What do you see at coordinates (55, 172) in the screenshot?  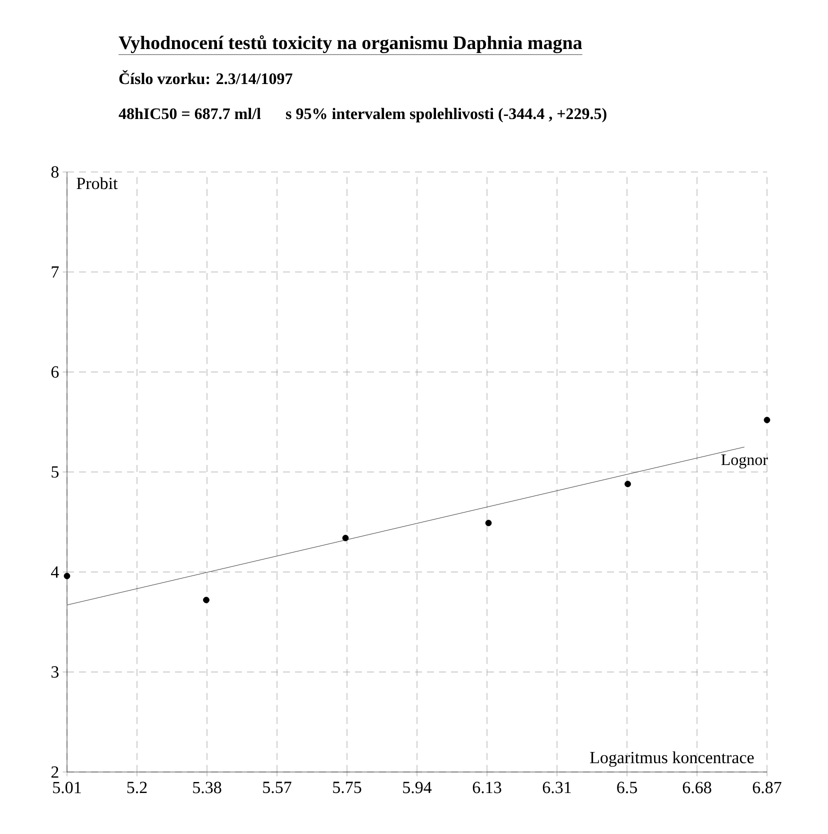 I see `y-tick-label: 8` at bounding box center [55, 172].